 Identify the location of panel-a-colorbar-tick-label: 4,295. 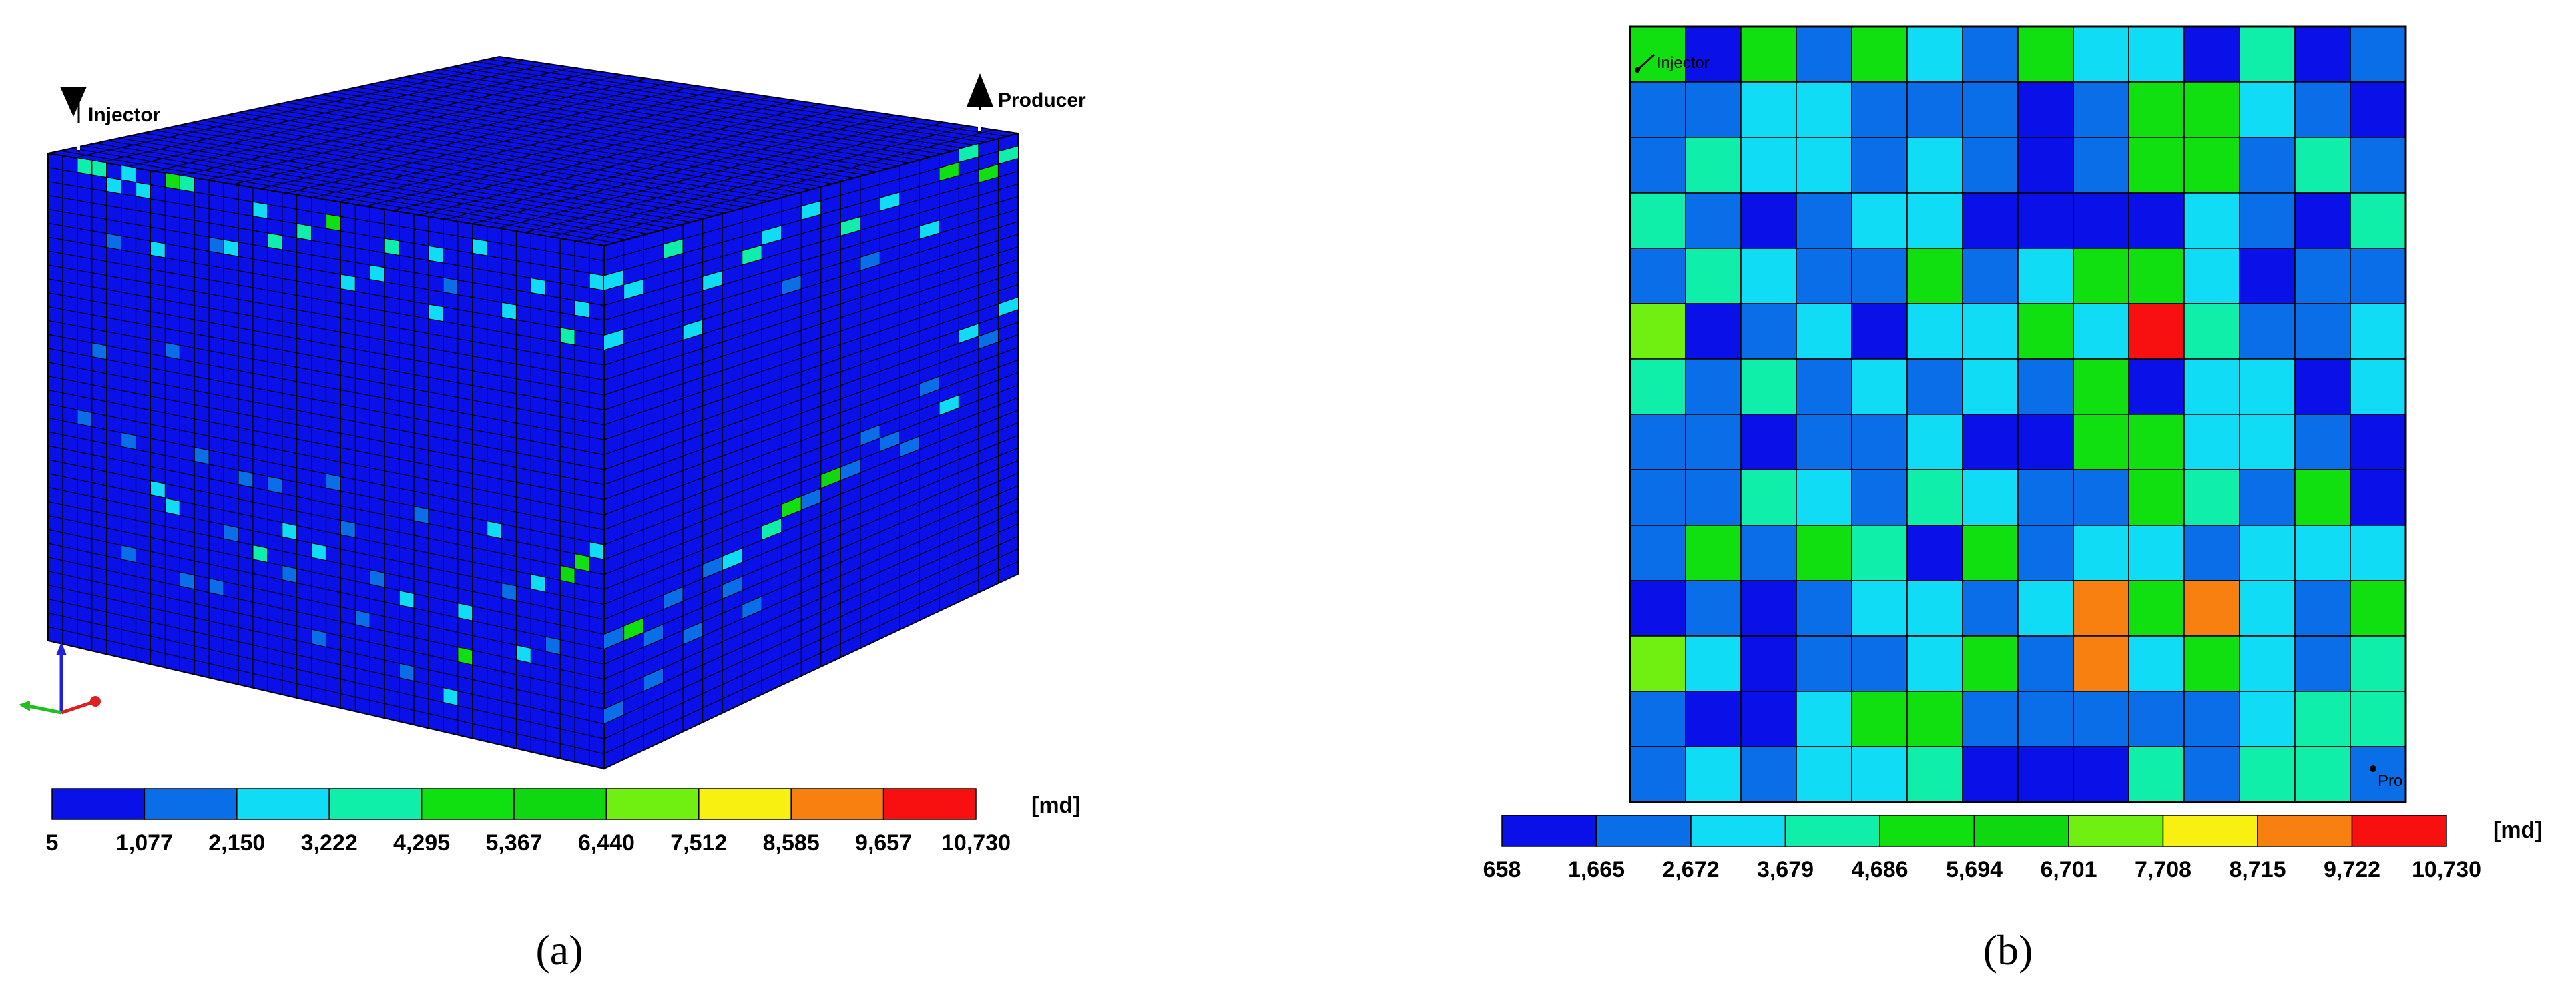
(421, 843).